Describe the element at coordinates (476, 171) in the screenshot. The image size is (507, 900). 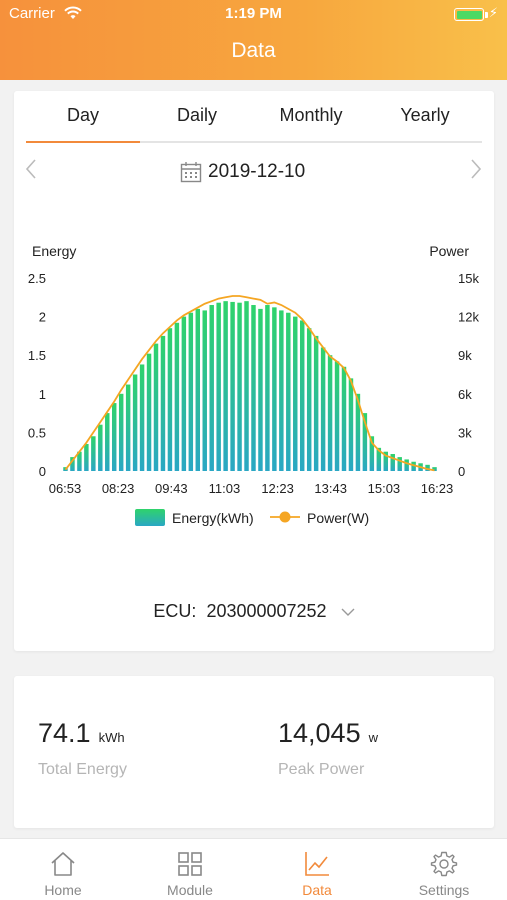
I see `next-date-button` at that location.